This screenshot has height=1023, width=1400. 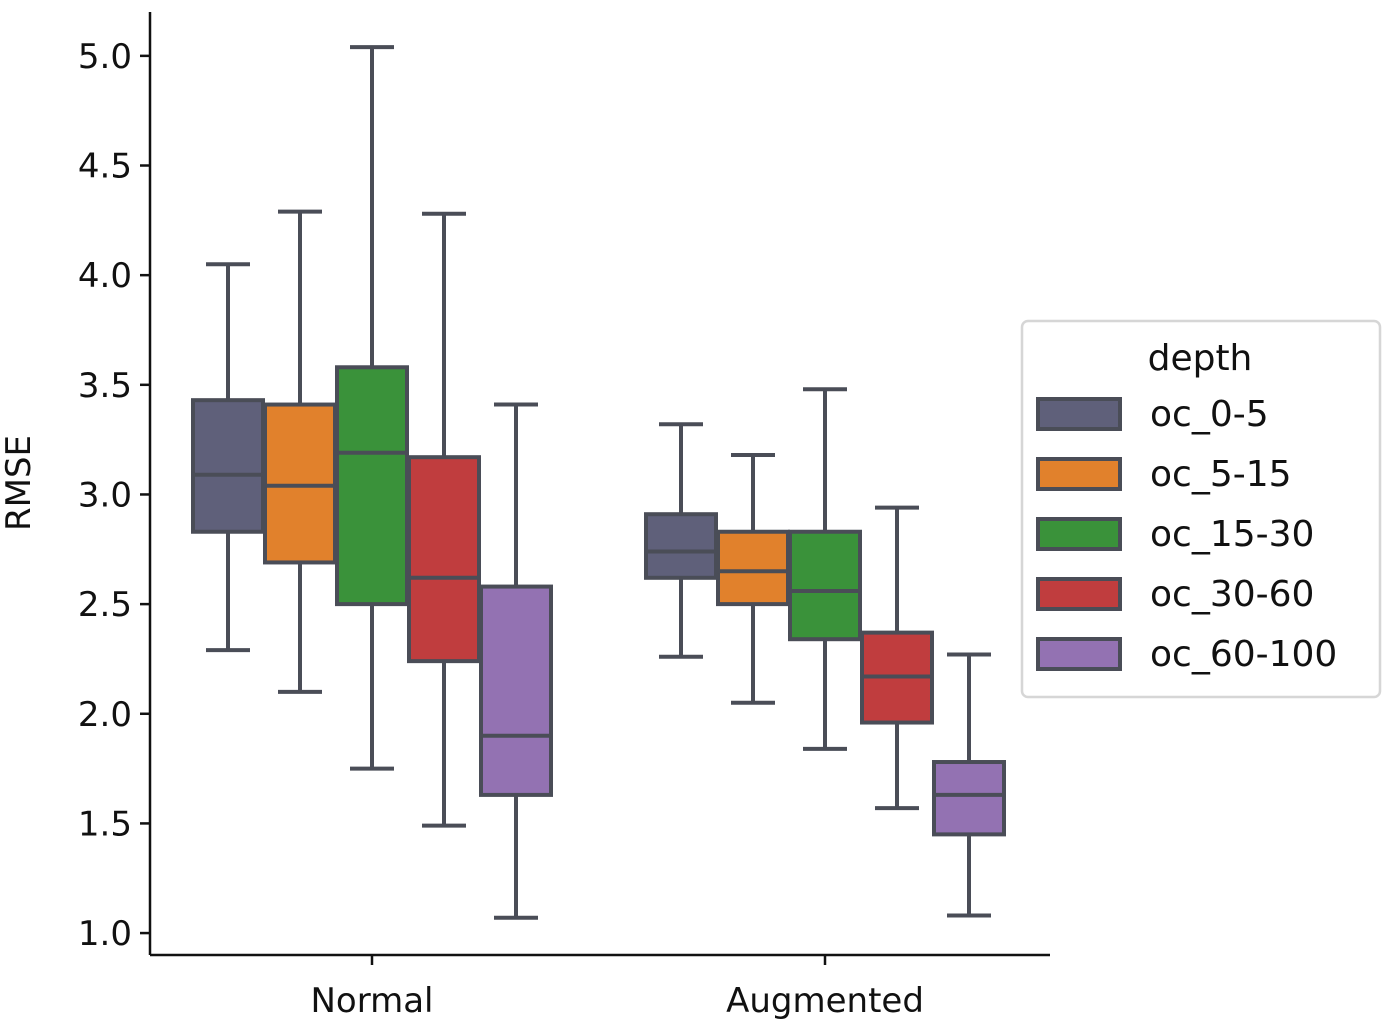 I want to click on y-tick-label: 2.0, so click(x=105, y=715).